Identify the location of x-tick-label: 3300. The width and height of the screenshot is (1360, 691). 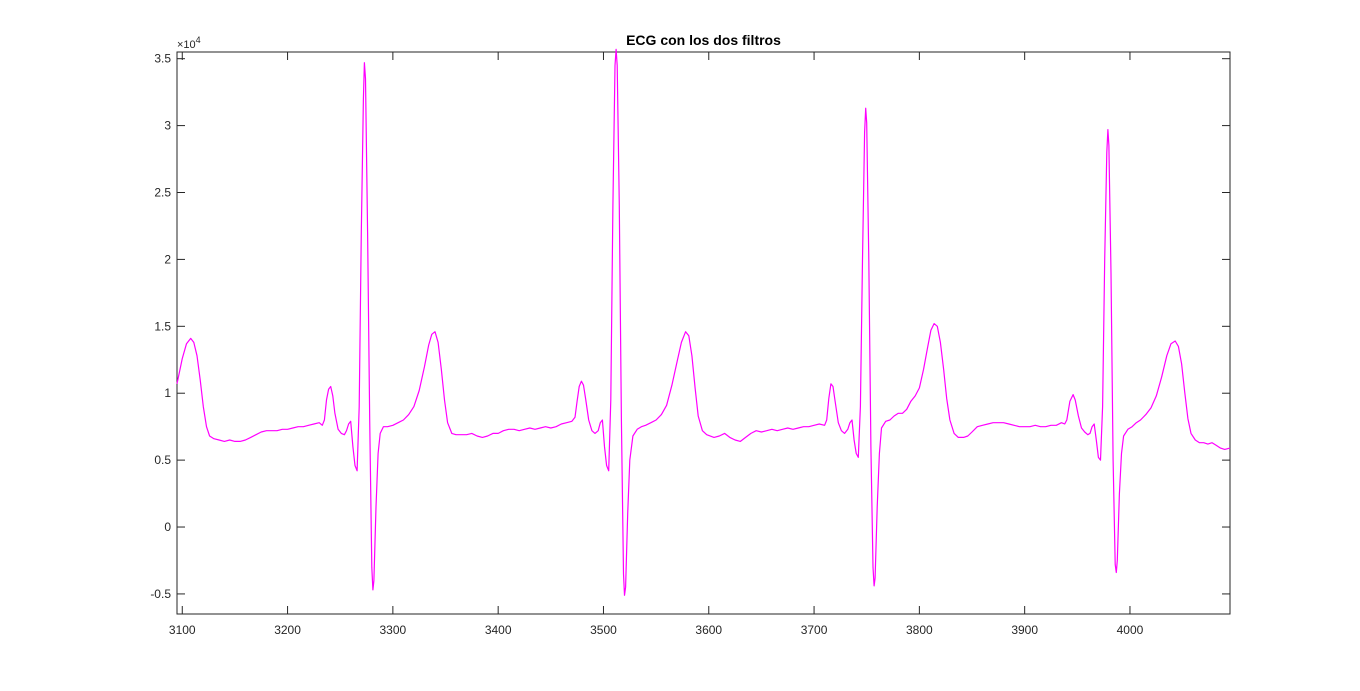
(393, 630).